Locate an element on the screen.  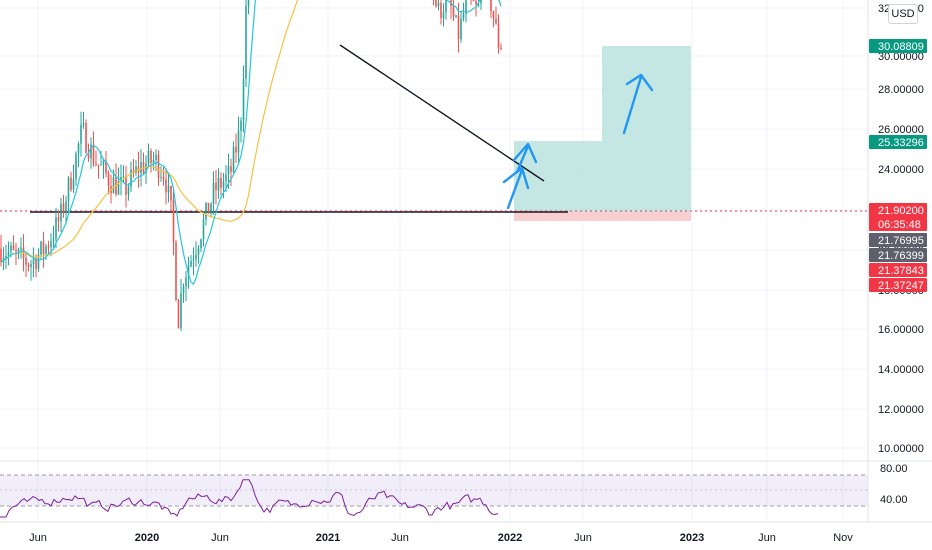
resistance-trendline is located at coordinates (442, 113).